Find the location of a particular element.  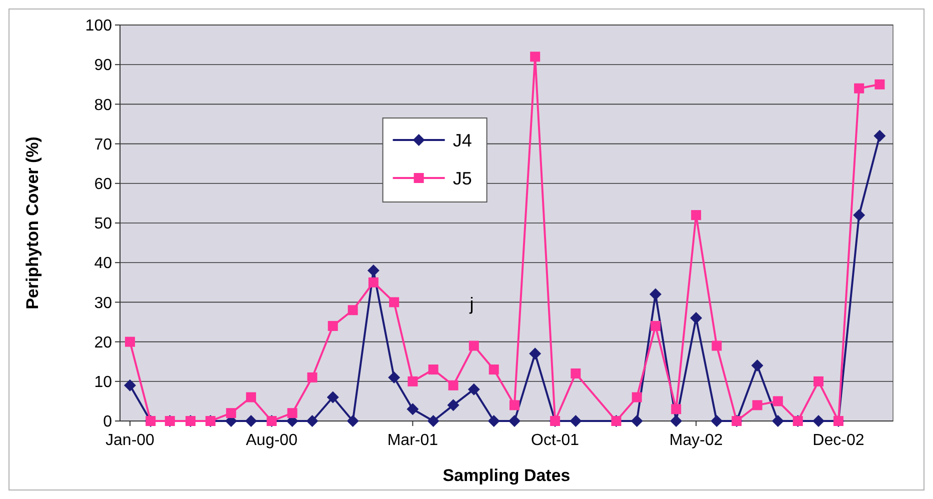

y-tick-label: 20 is located at coordinates (103, 343).